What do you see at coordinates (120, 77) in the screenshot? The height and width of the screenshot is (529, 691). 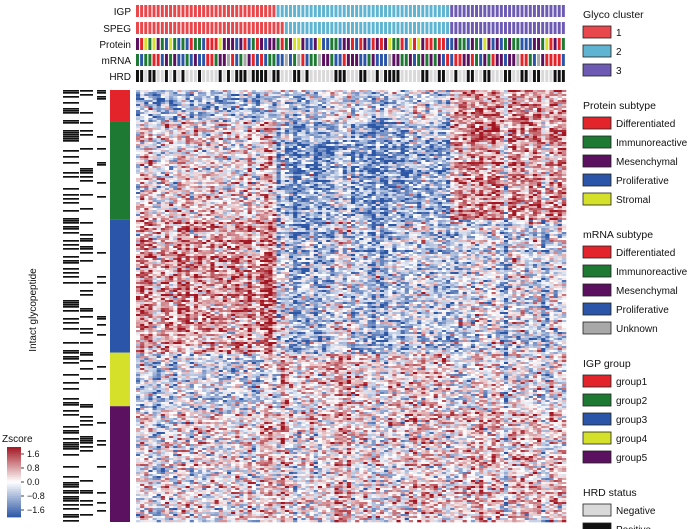 I see `track-label-4: HRD` at bounding box center [120, 77].